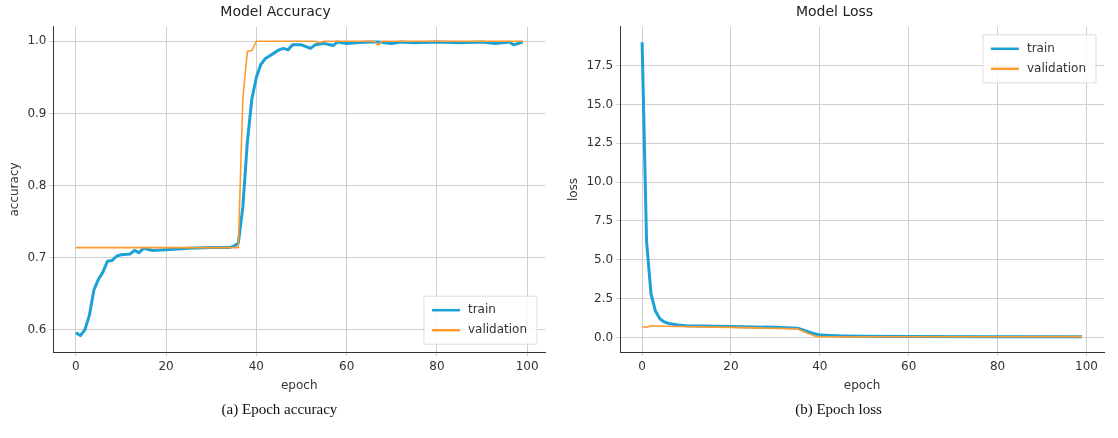 This screenshot has height=438, width=1118. What do you see at coordinates (834, 11) in the screenshot?
I see `chart-title: Model Loss` at bounding box center [834, 11].